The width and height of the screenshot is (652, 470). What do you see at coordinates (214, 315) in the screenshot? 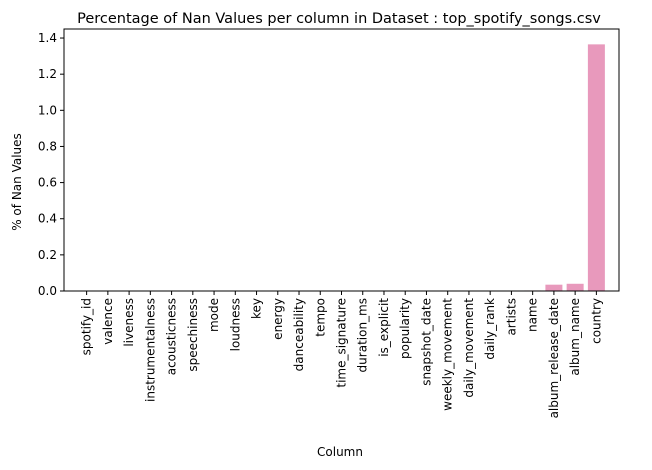
I see `x-tick-label: mode` at bounding box center [214, 315].